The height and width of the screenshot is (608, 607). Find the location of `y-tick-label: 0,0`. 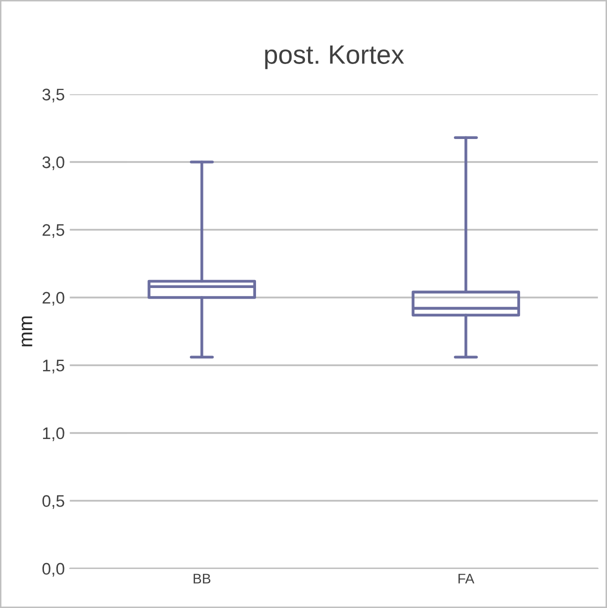

y-tick-label: 0,0 is located at coordinates (53, 569).